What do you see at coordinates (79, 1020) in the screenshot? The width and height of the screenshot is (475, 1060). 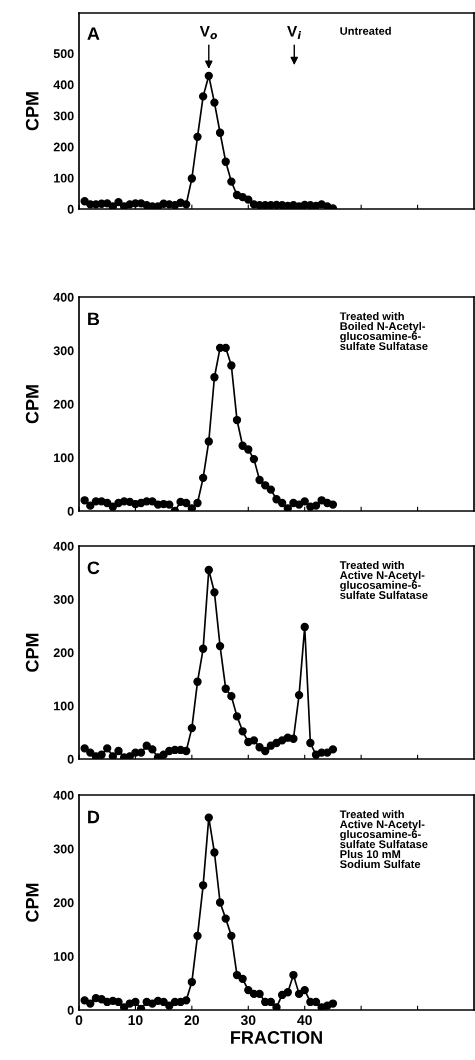 I see `x-tick-label: 0` at bounding box center [79, 1020].